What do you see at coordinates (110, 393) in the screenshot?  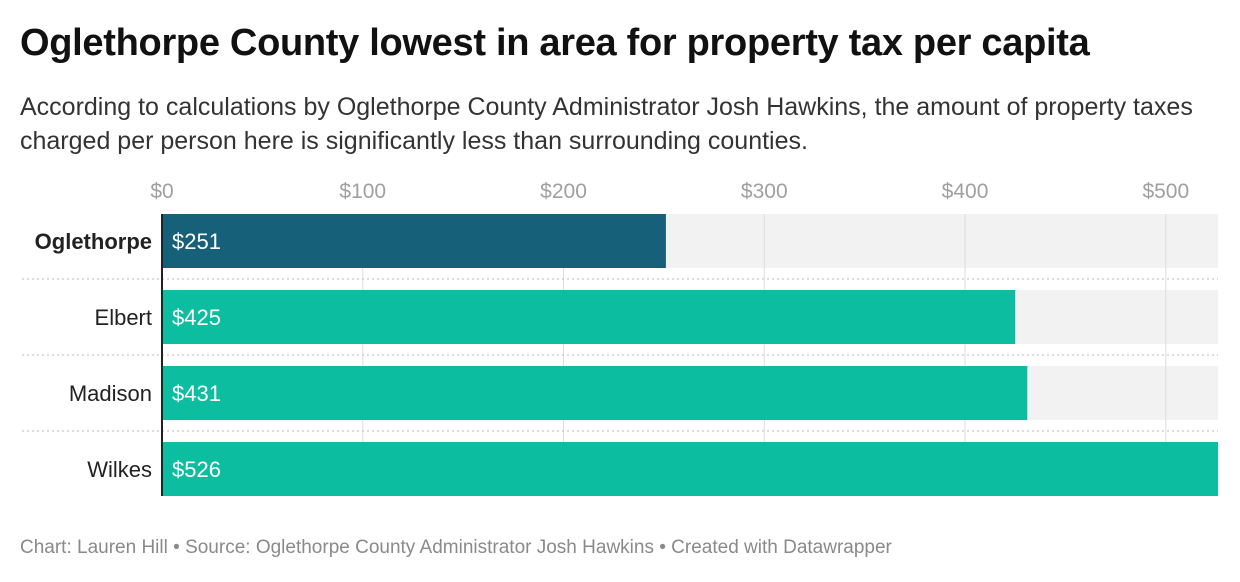 I see `category-label: Madison` at bounding box center [110, 393].